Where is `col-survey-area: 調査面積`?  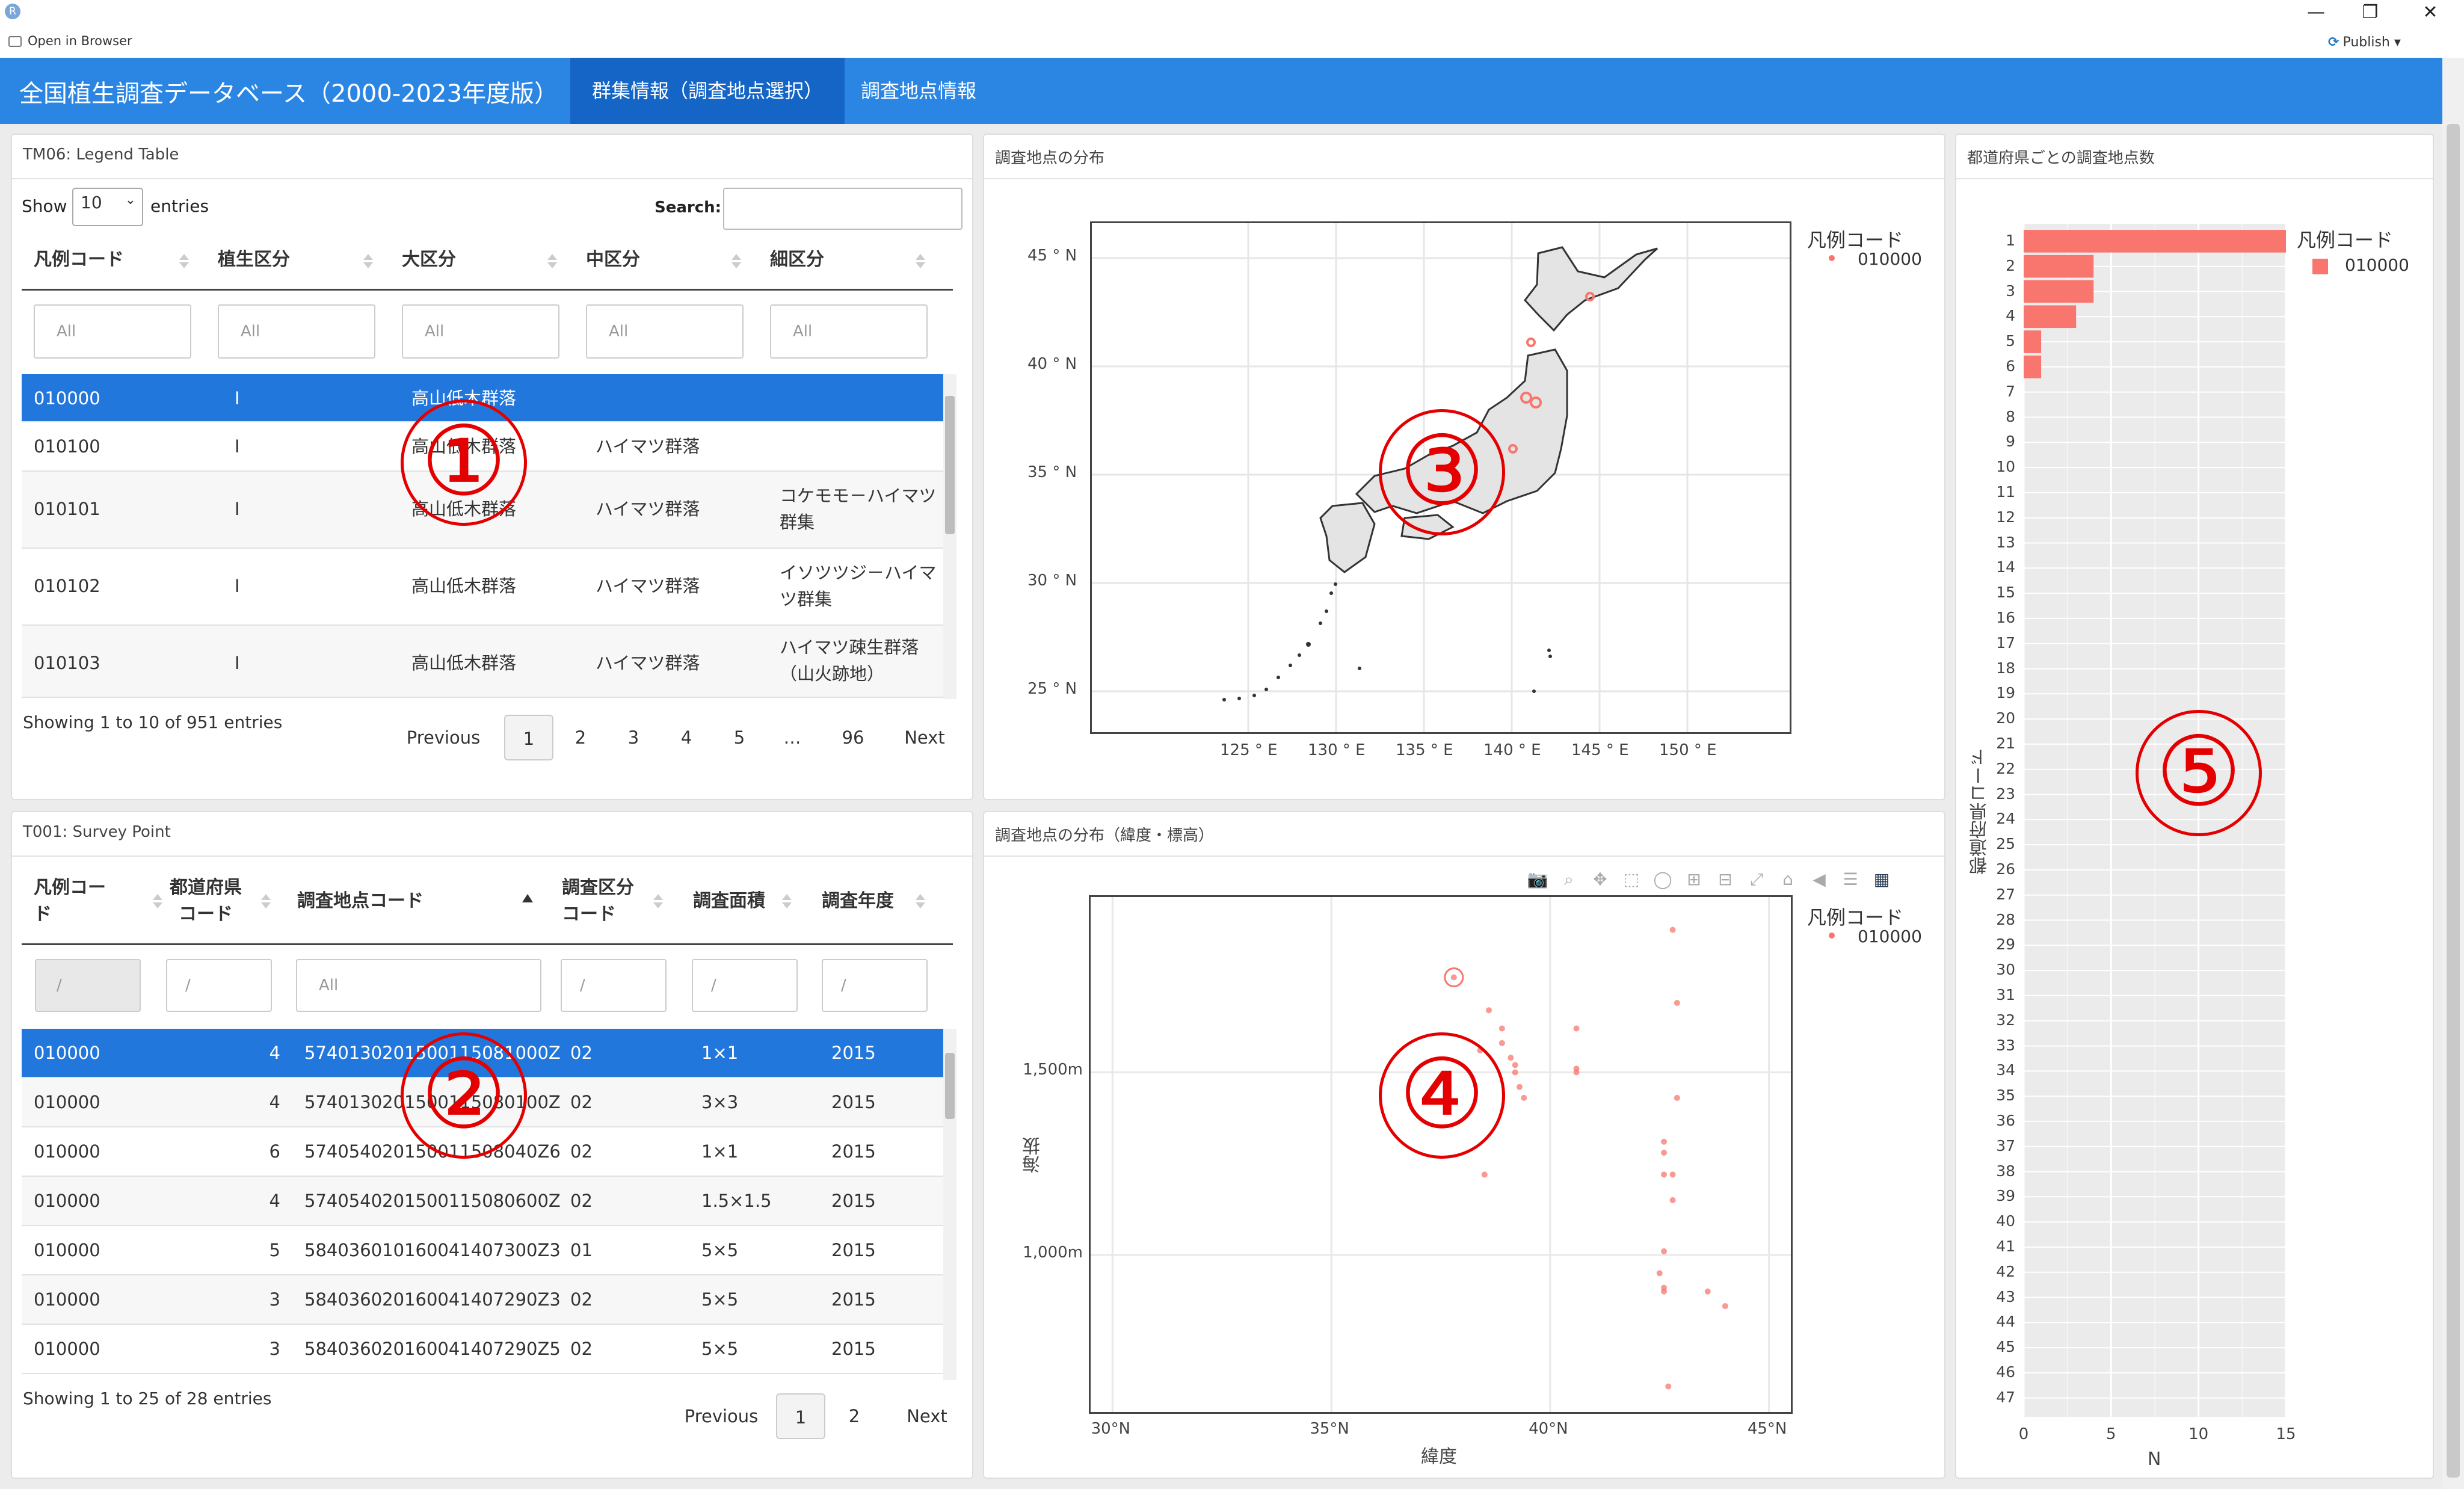
col-survey-area: 調査面積 is located at coordinates (729, 900).